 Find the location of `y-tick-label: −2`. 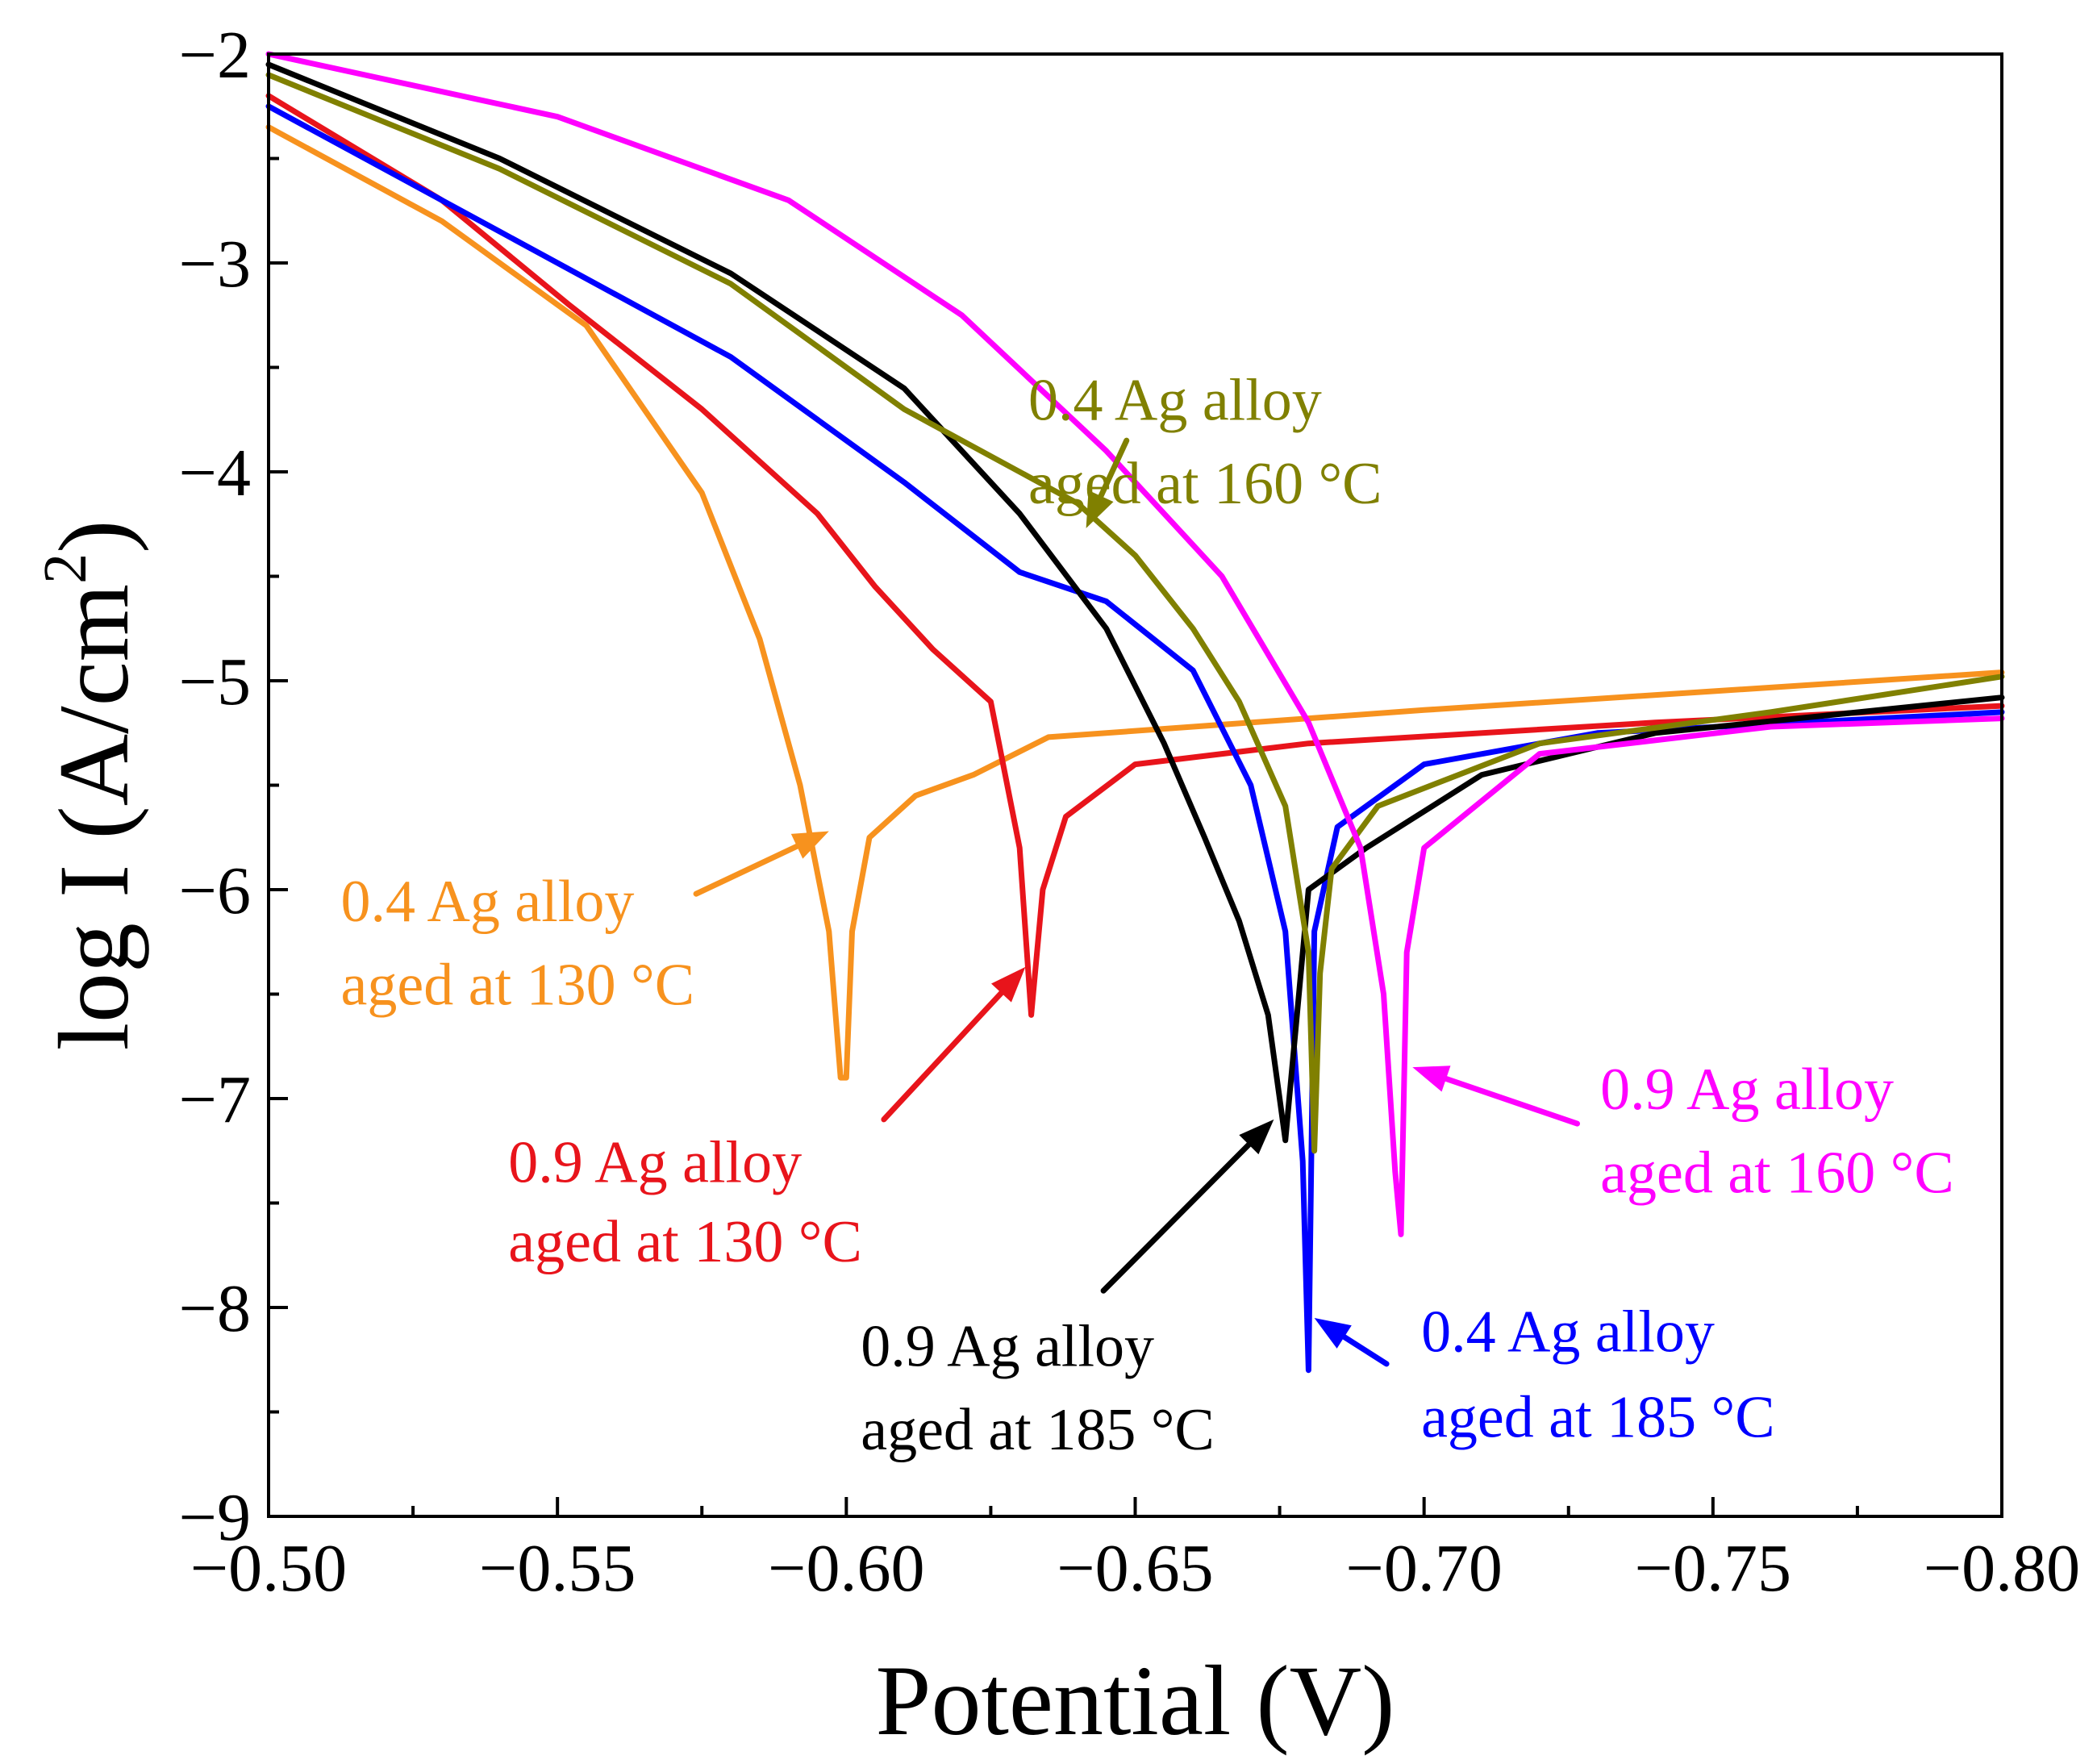

y-tick-label: −2 is located at coordinates (215, 55).